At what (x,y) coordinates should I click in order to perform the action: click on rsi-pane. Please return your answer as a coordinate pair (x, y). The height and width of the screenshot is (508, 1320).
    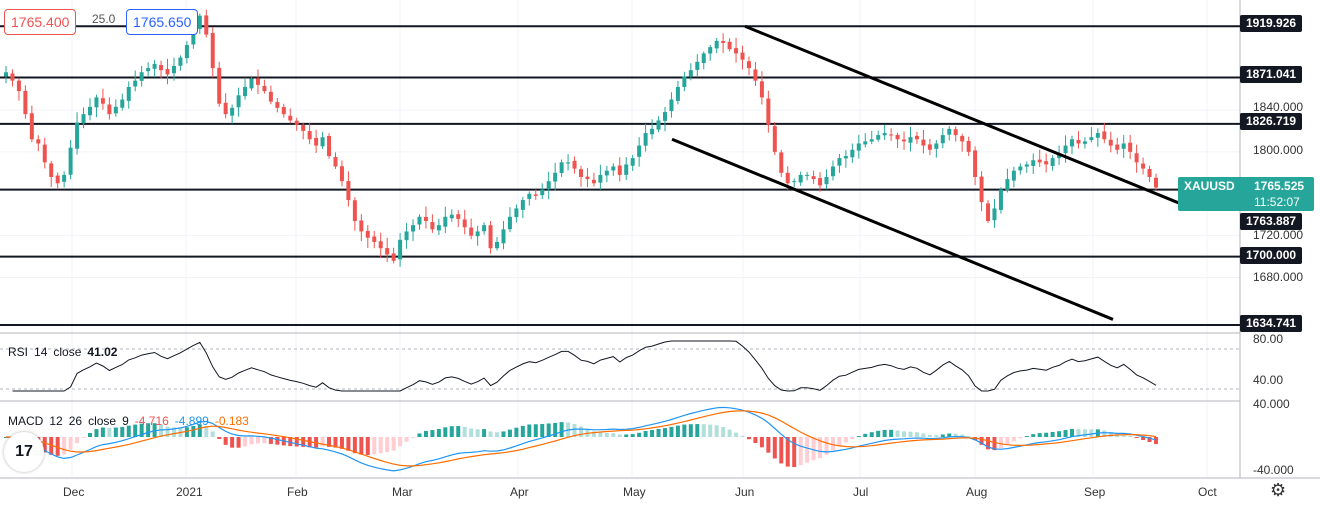
    Looking at the image, I should click on (620, 366).